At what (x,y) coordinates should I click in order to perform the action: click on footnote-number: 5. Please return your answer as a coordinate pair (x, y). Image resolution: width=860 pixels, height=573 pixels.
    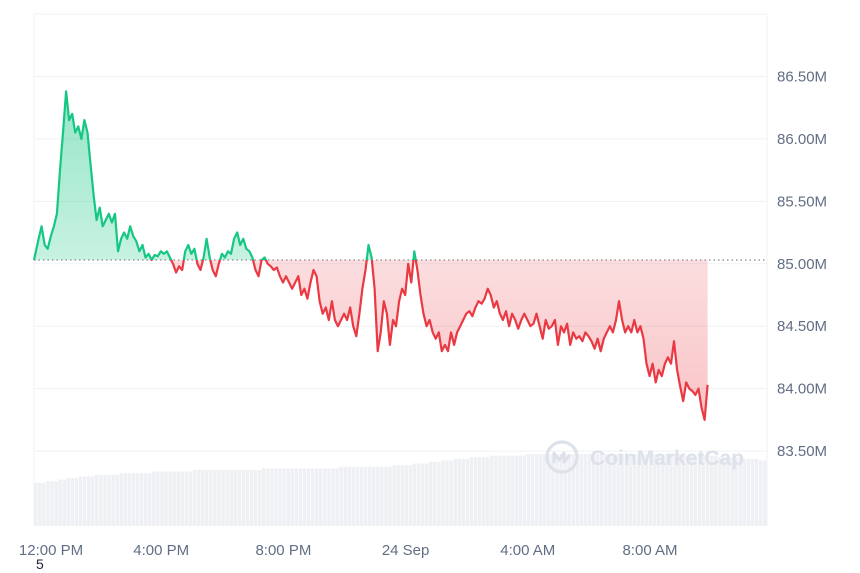
    Looking at the image, I should click on (40, 564).